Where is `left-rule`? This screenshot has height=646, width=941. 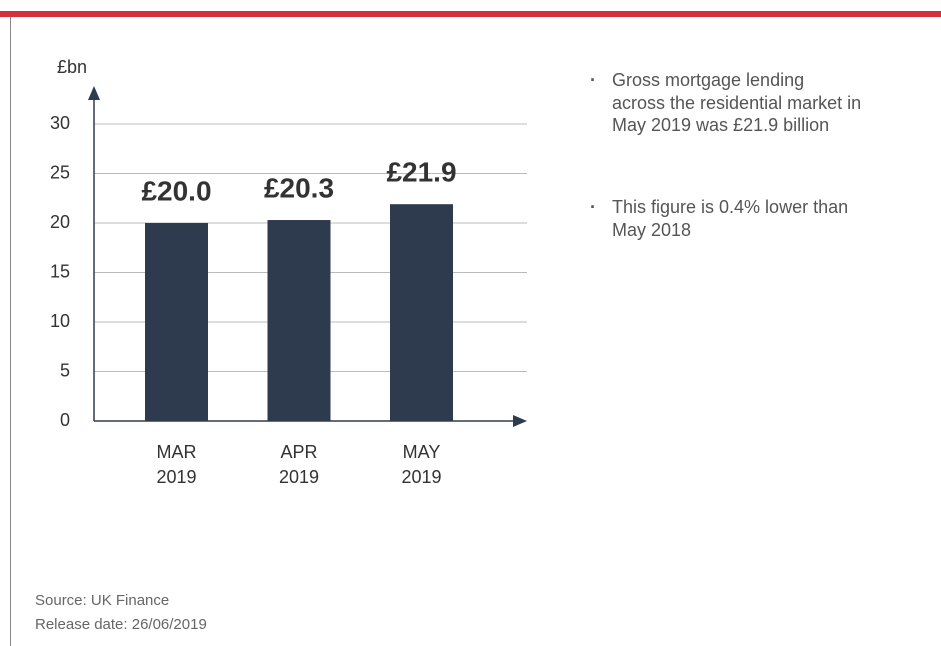 left-rule is located at coordinates (10, 331).